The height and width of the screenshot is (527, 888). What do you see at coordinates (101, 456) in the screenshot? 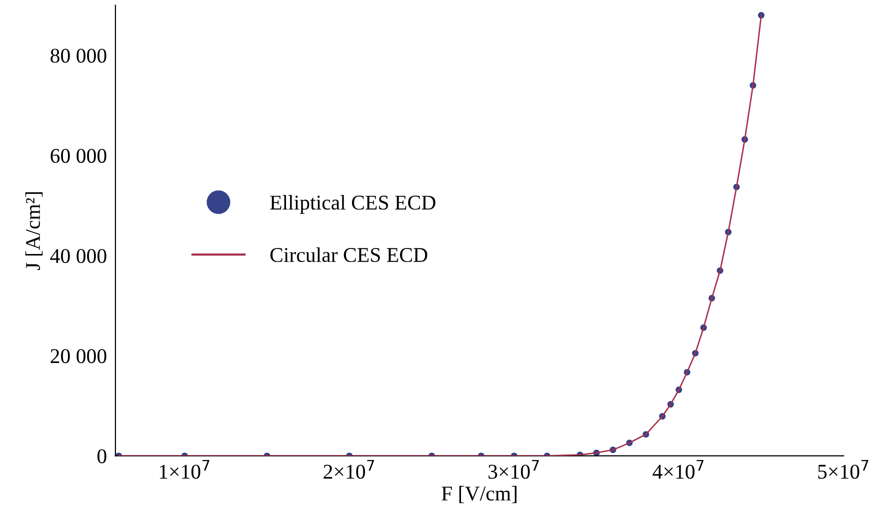
I see `y-tick-label: 0` at bounding box center [101, 456].